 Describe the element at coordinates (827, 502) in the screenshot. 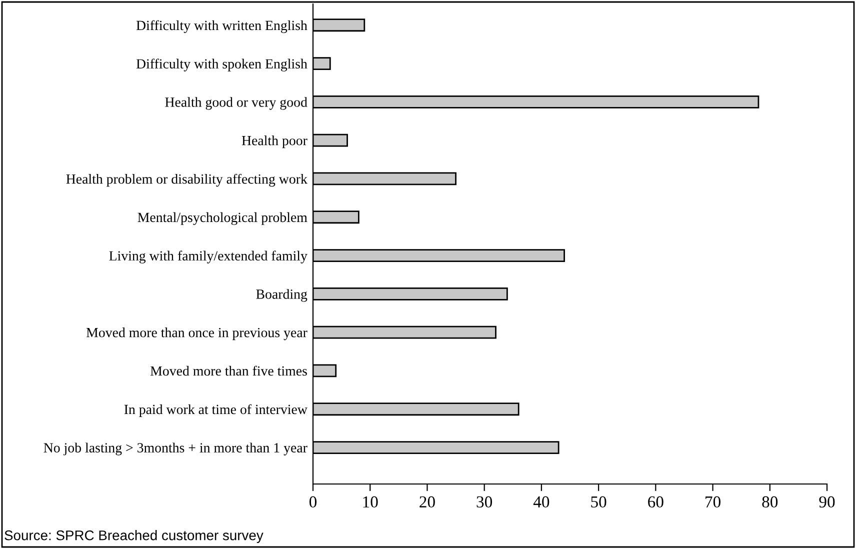

I see `x-tick-label: 90` at that location.